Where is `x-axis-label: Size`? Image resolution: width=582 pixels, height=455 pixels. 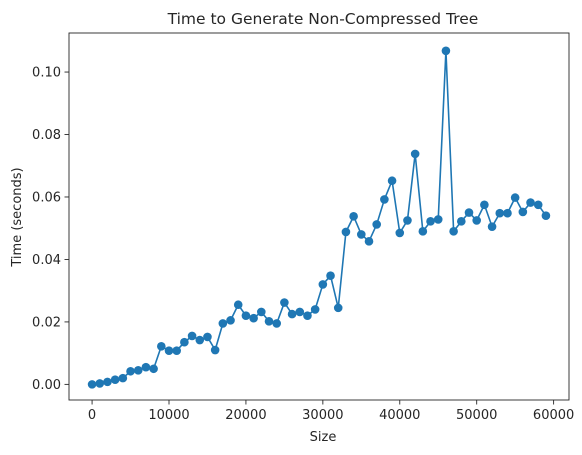 x-axis-label: Size is located at coordinates (323, 437).